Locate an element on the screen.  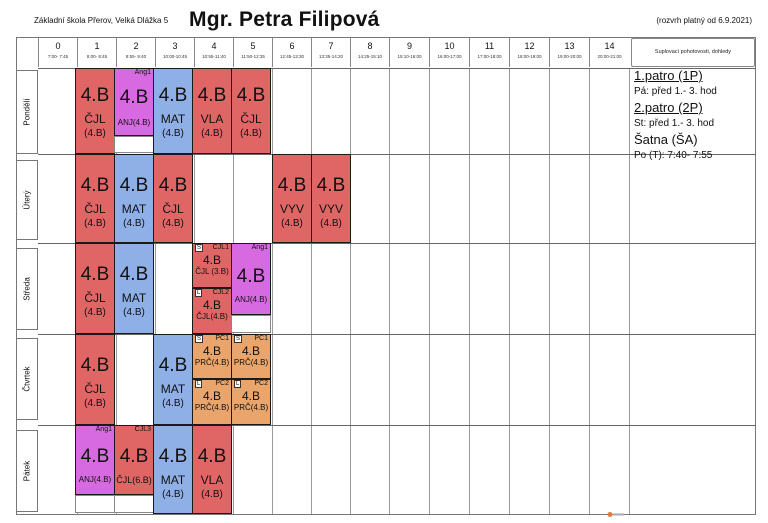
lesson-card: S CJL1 4.B ČJL (3.B) is located at coordinates (212, 265).